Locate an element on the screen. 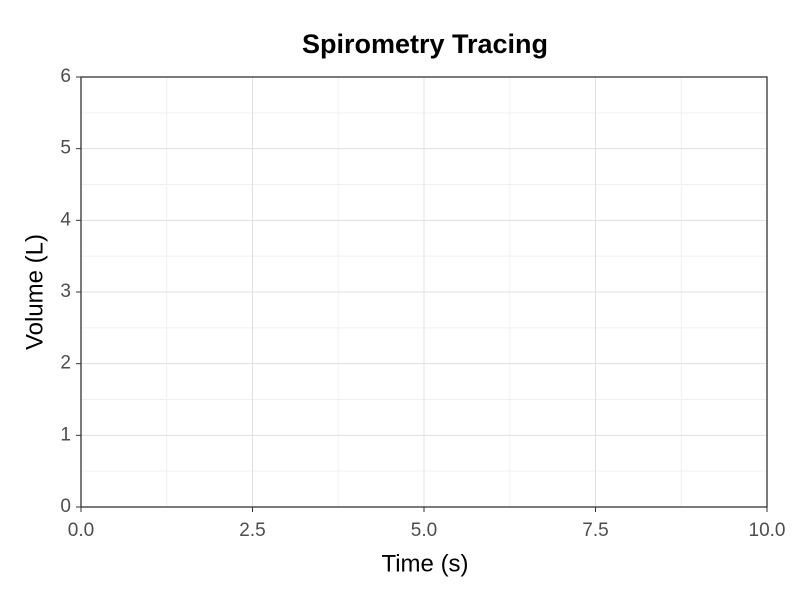 The height and width of the screenshot is (600, 800). y-tick-label: 4 is located at coordinates (65, 219).